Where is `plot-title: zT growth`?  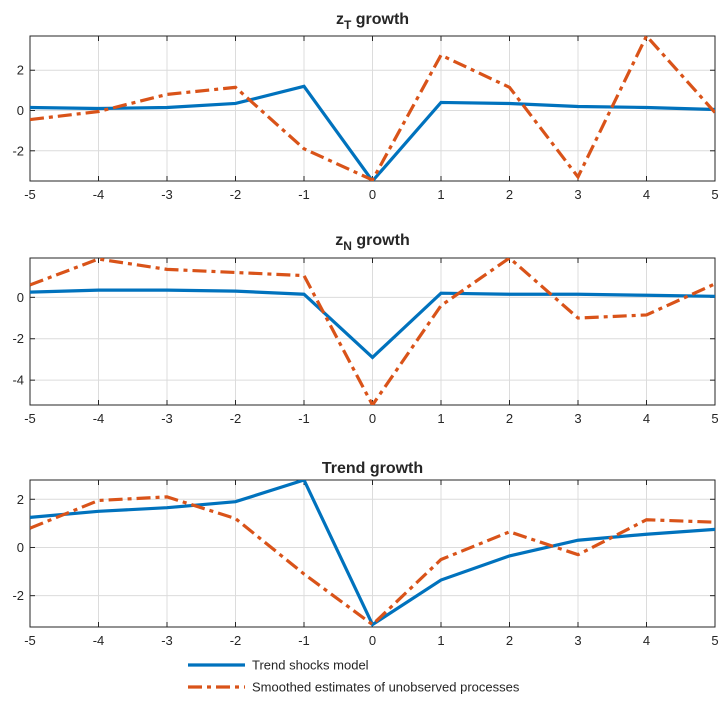
plot-title: zT growth is located at coordinates (372, 21).